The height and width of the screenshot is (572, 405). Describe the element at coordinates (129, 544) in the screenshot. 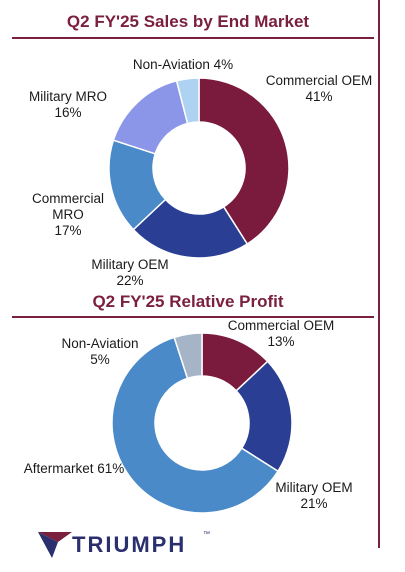

I see `brand-name: TRIUMPH` at that location.